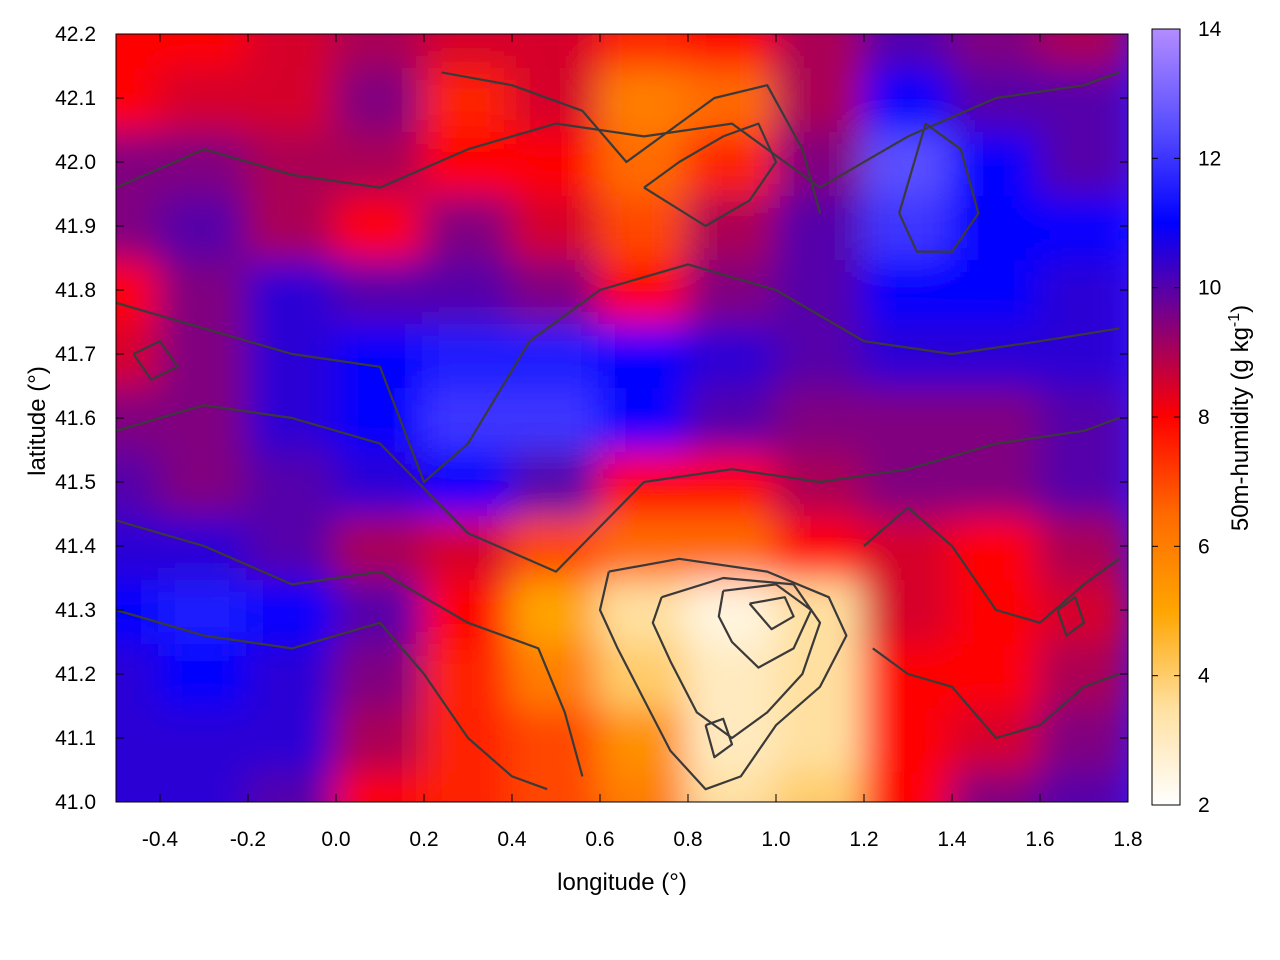  I want to click on y-tick-label: 42.0, so click(75, 162).